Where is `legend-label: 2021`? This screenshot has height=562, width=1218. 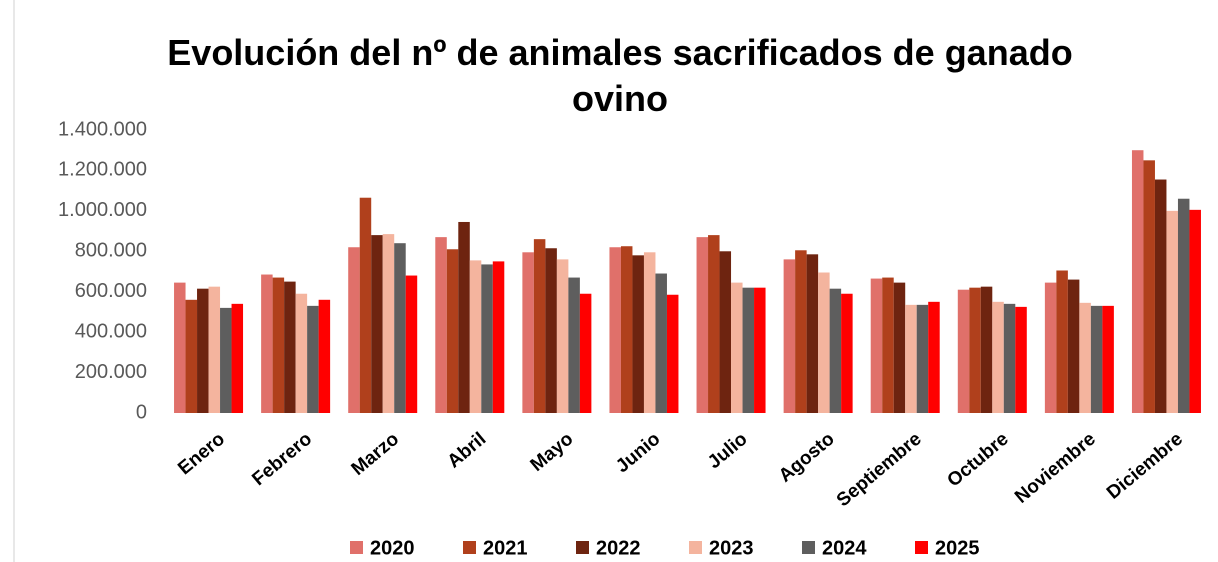
legend-label: 2021 is located at coordinates (505, 548).